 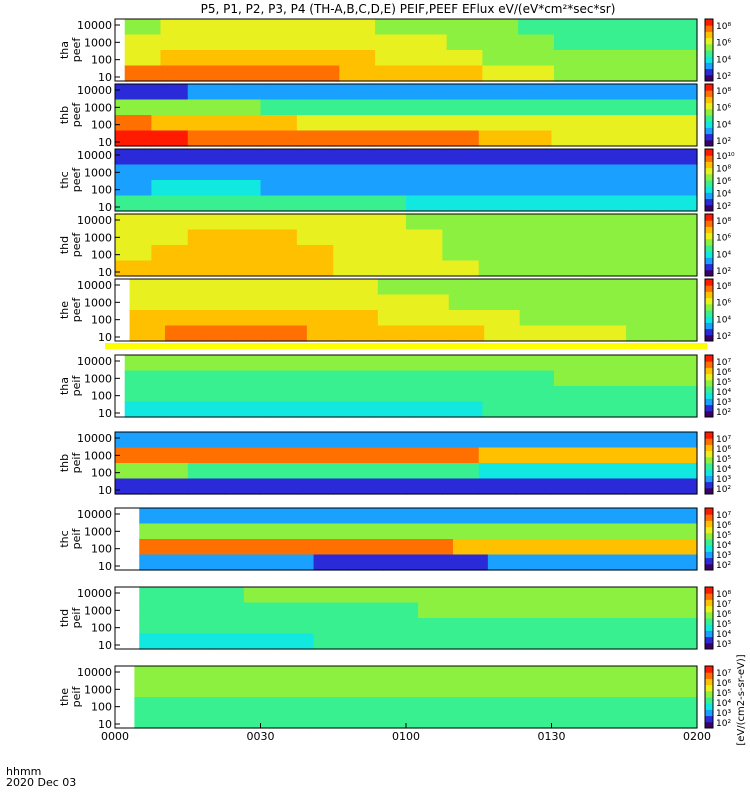 What do you see at coordinates (725, 157) in the screenshot?
I see `colorbar-tick-label: 10¹⁰` at bounding box center [725, 157].